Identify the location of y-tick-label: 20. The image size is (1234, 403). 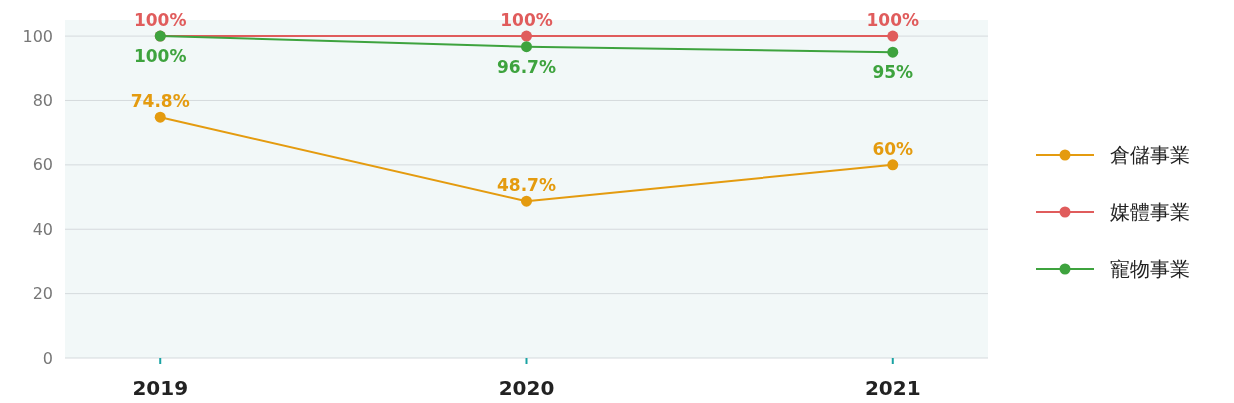
(42, 294).